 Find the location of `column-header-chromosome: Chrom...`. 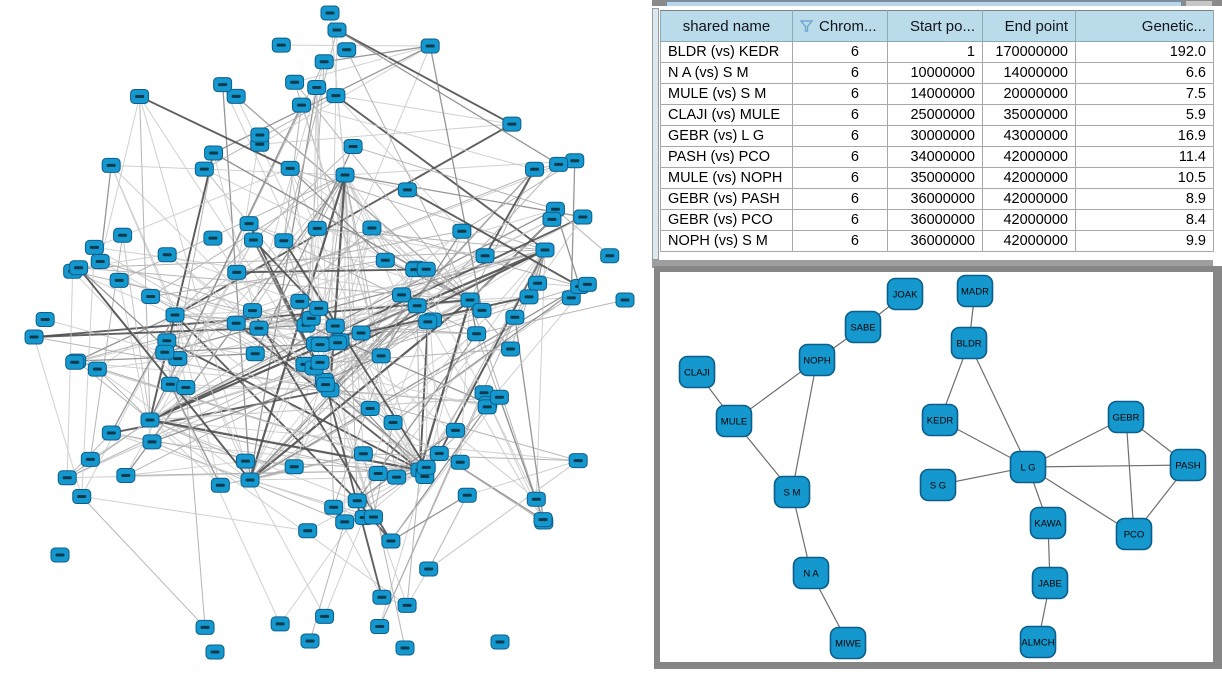

column-header-chromosome: Chrom... is located at coordinates (840, 26).